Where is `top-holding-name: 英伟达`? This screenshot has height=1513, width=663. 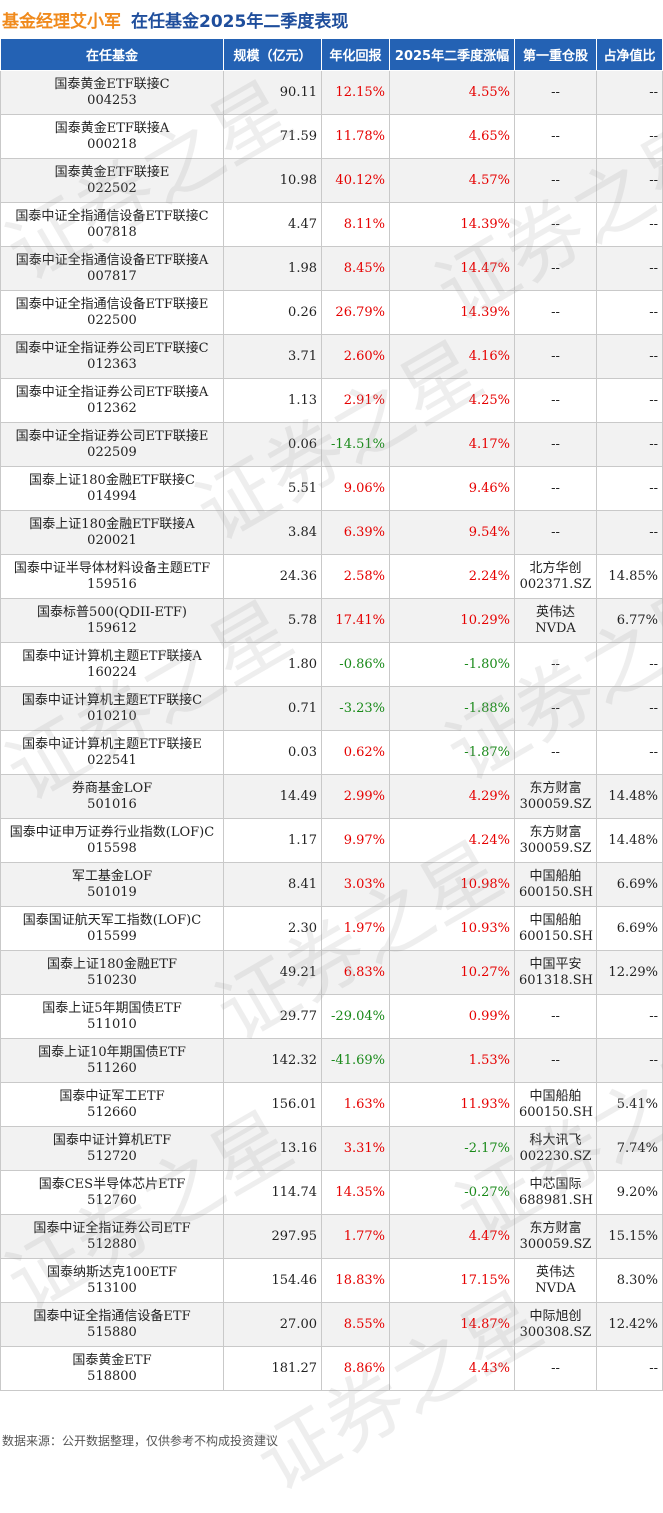
top-holding-name: 英伟达 is located at coordinates (555, 1272).